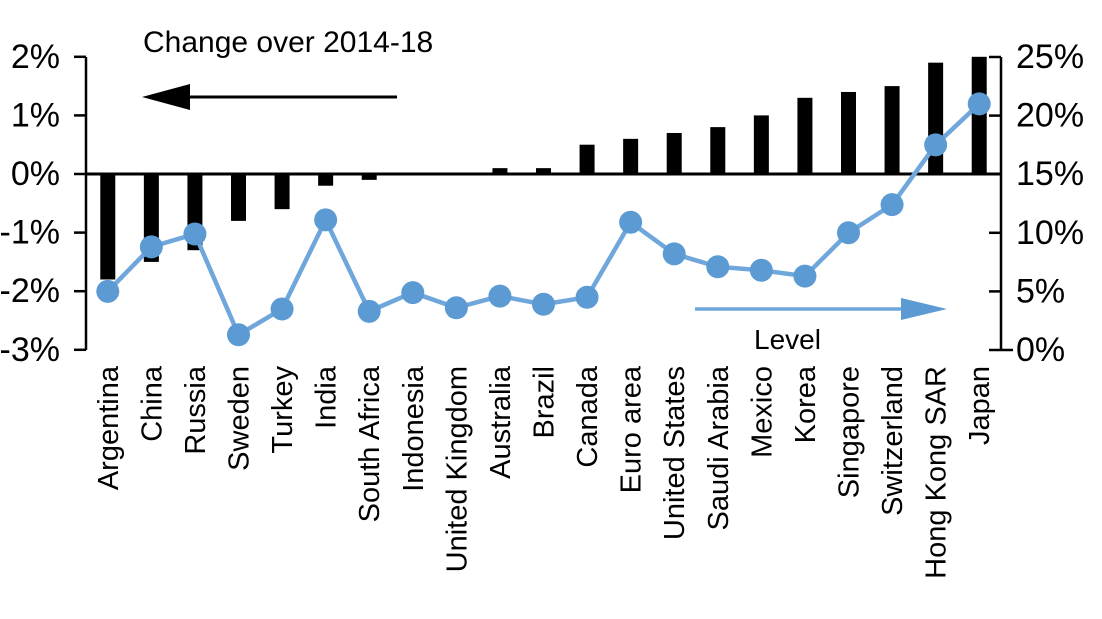 The height and width of the screenshot is (619, 1102). I want to click on right-axis-tick-label: 5%, so click(1040, 291).